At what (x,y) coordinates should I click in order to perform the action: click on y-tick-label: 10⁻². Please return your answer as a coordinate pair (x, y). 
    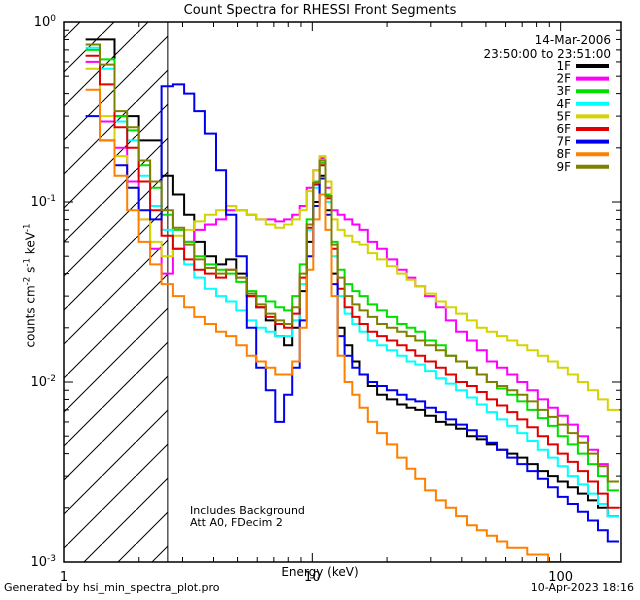
    Looking at the image, I should click on (43, 382).